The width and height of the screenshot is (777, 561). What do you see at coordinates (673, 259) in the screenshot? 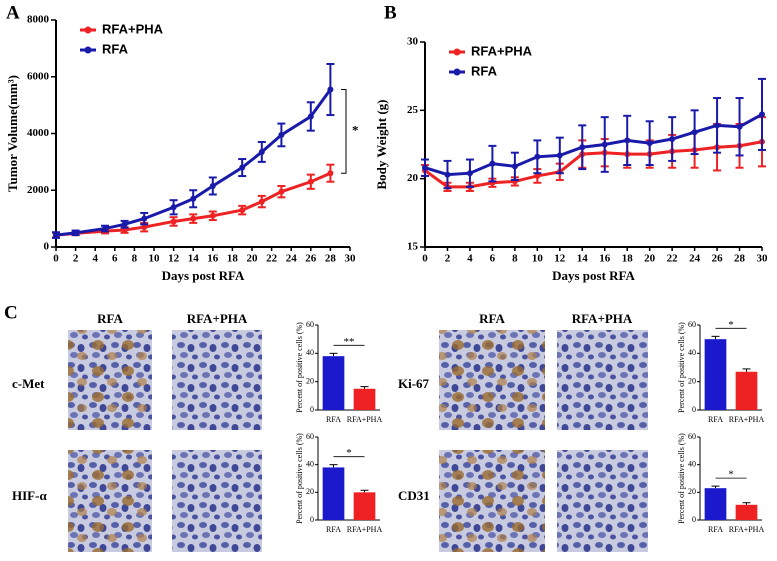
I see `x-tick-label: 22` at bounding box center [673, 259].